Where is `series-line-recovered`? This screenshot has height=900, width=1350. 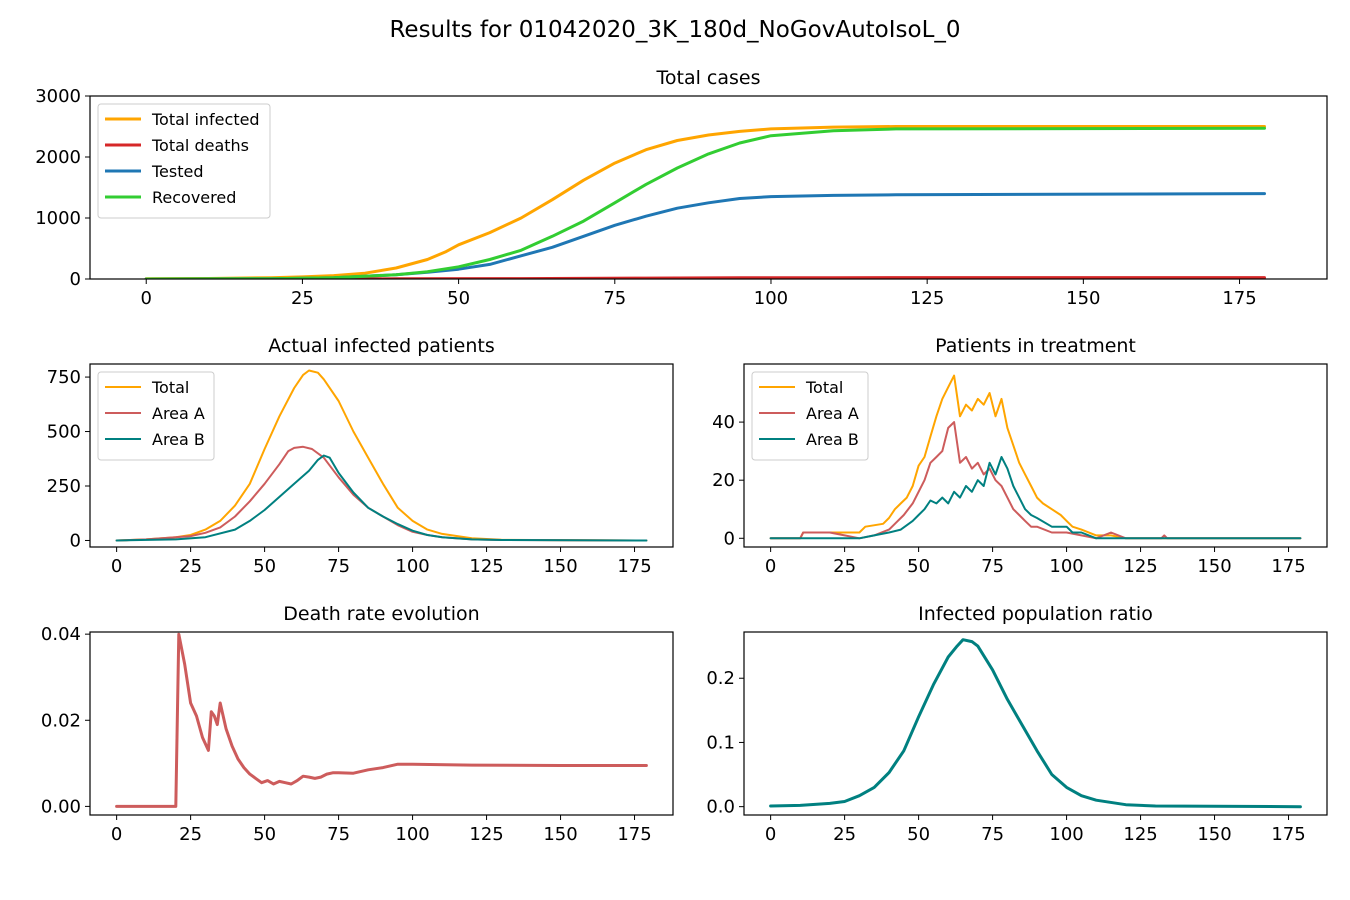 series-line-recovered is located at coordinates (705, 202).